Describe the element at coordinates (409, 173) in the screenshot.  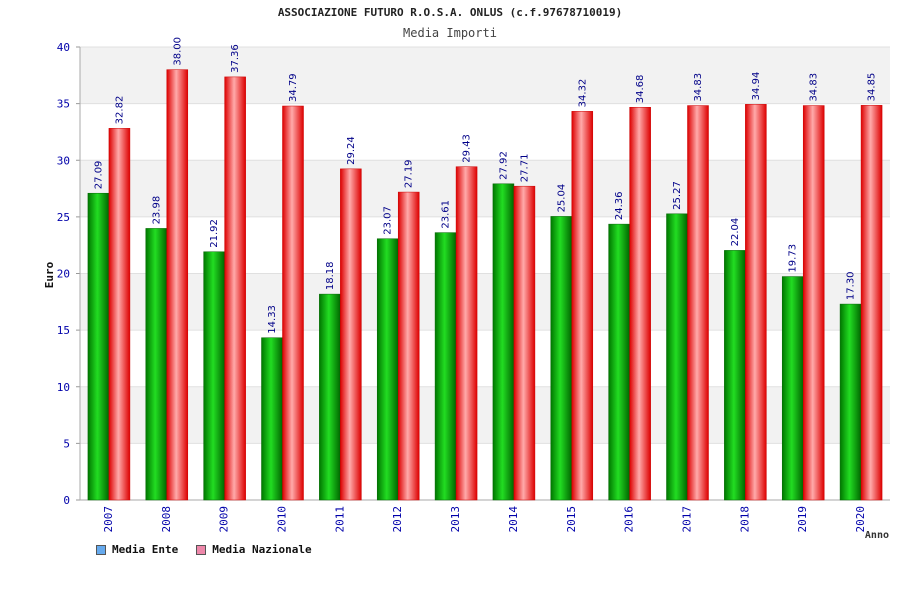
I see `data-label-media-nazionale: 27.19` at that location.